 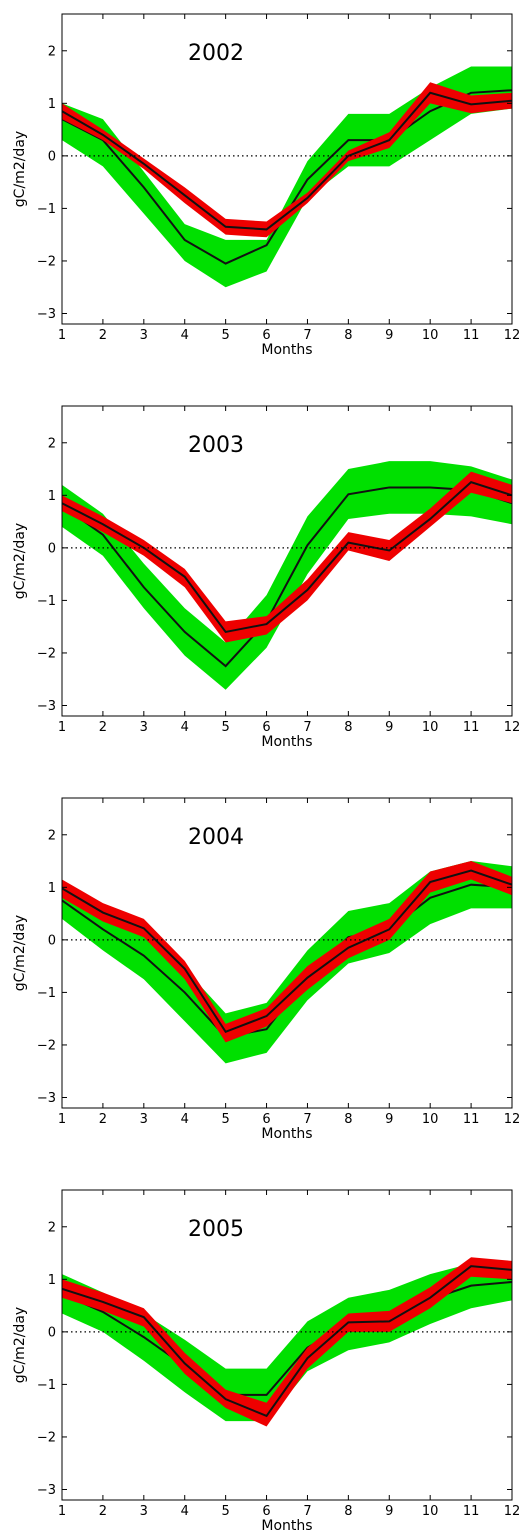 I want to click on panel-title: 2003, so click(x=216, y=445).